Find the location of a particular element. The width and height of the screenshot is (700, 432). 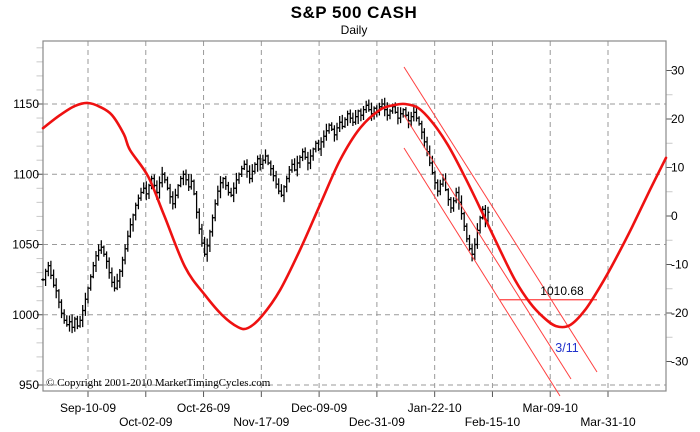

svg-text: Sep-10-09 is located at coordinates (88, 408).